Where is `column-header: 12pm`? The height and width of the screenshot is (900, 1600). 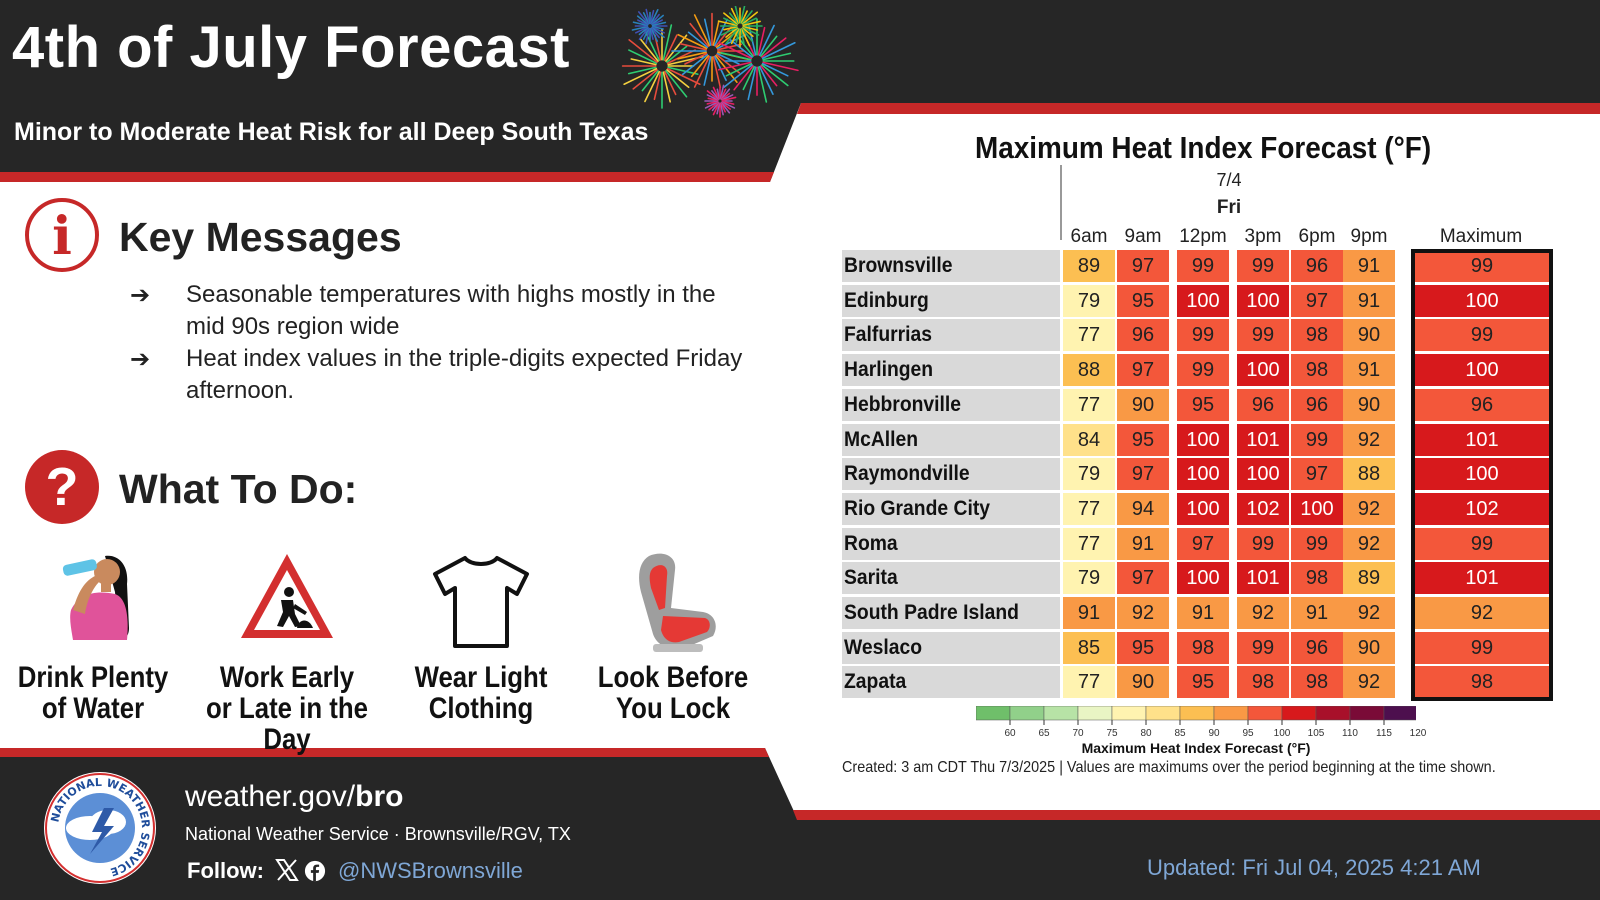 column-header: 12pm is located at coordinates (1203, 236).